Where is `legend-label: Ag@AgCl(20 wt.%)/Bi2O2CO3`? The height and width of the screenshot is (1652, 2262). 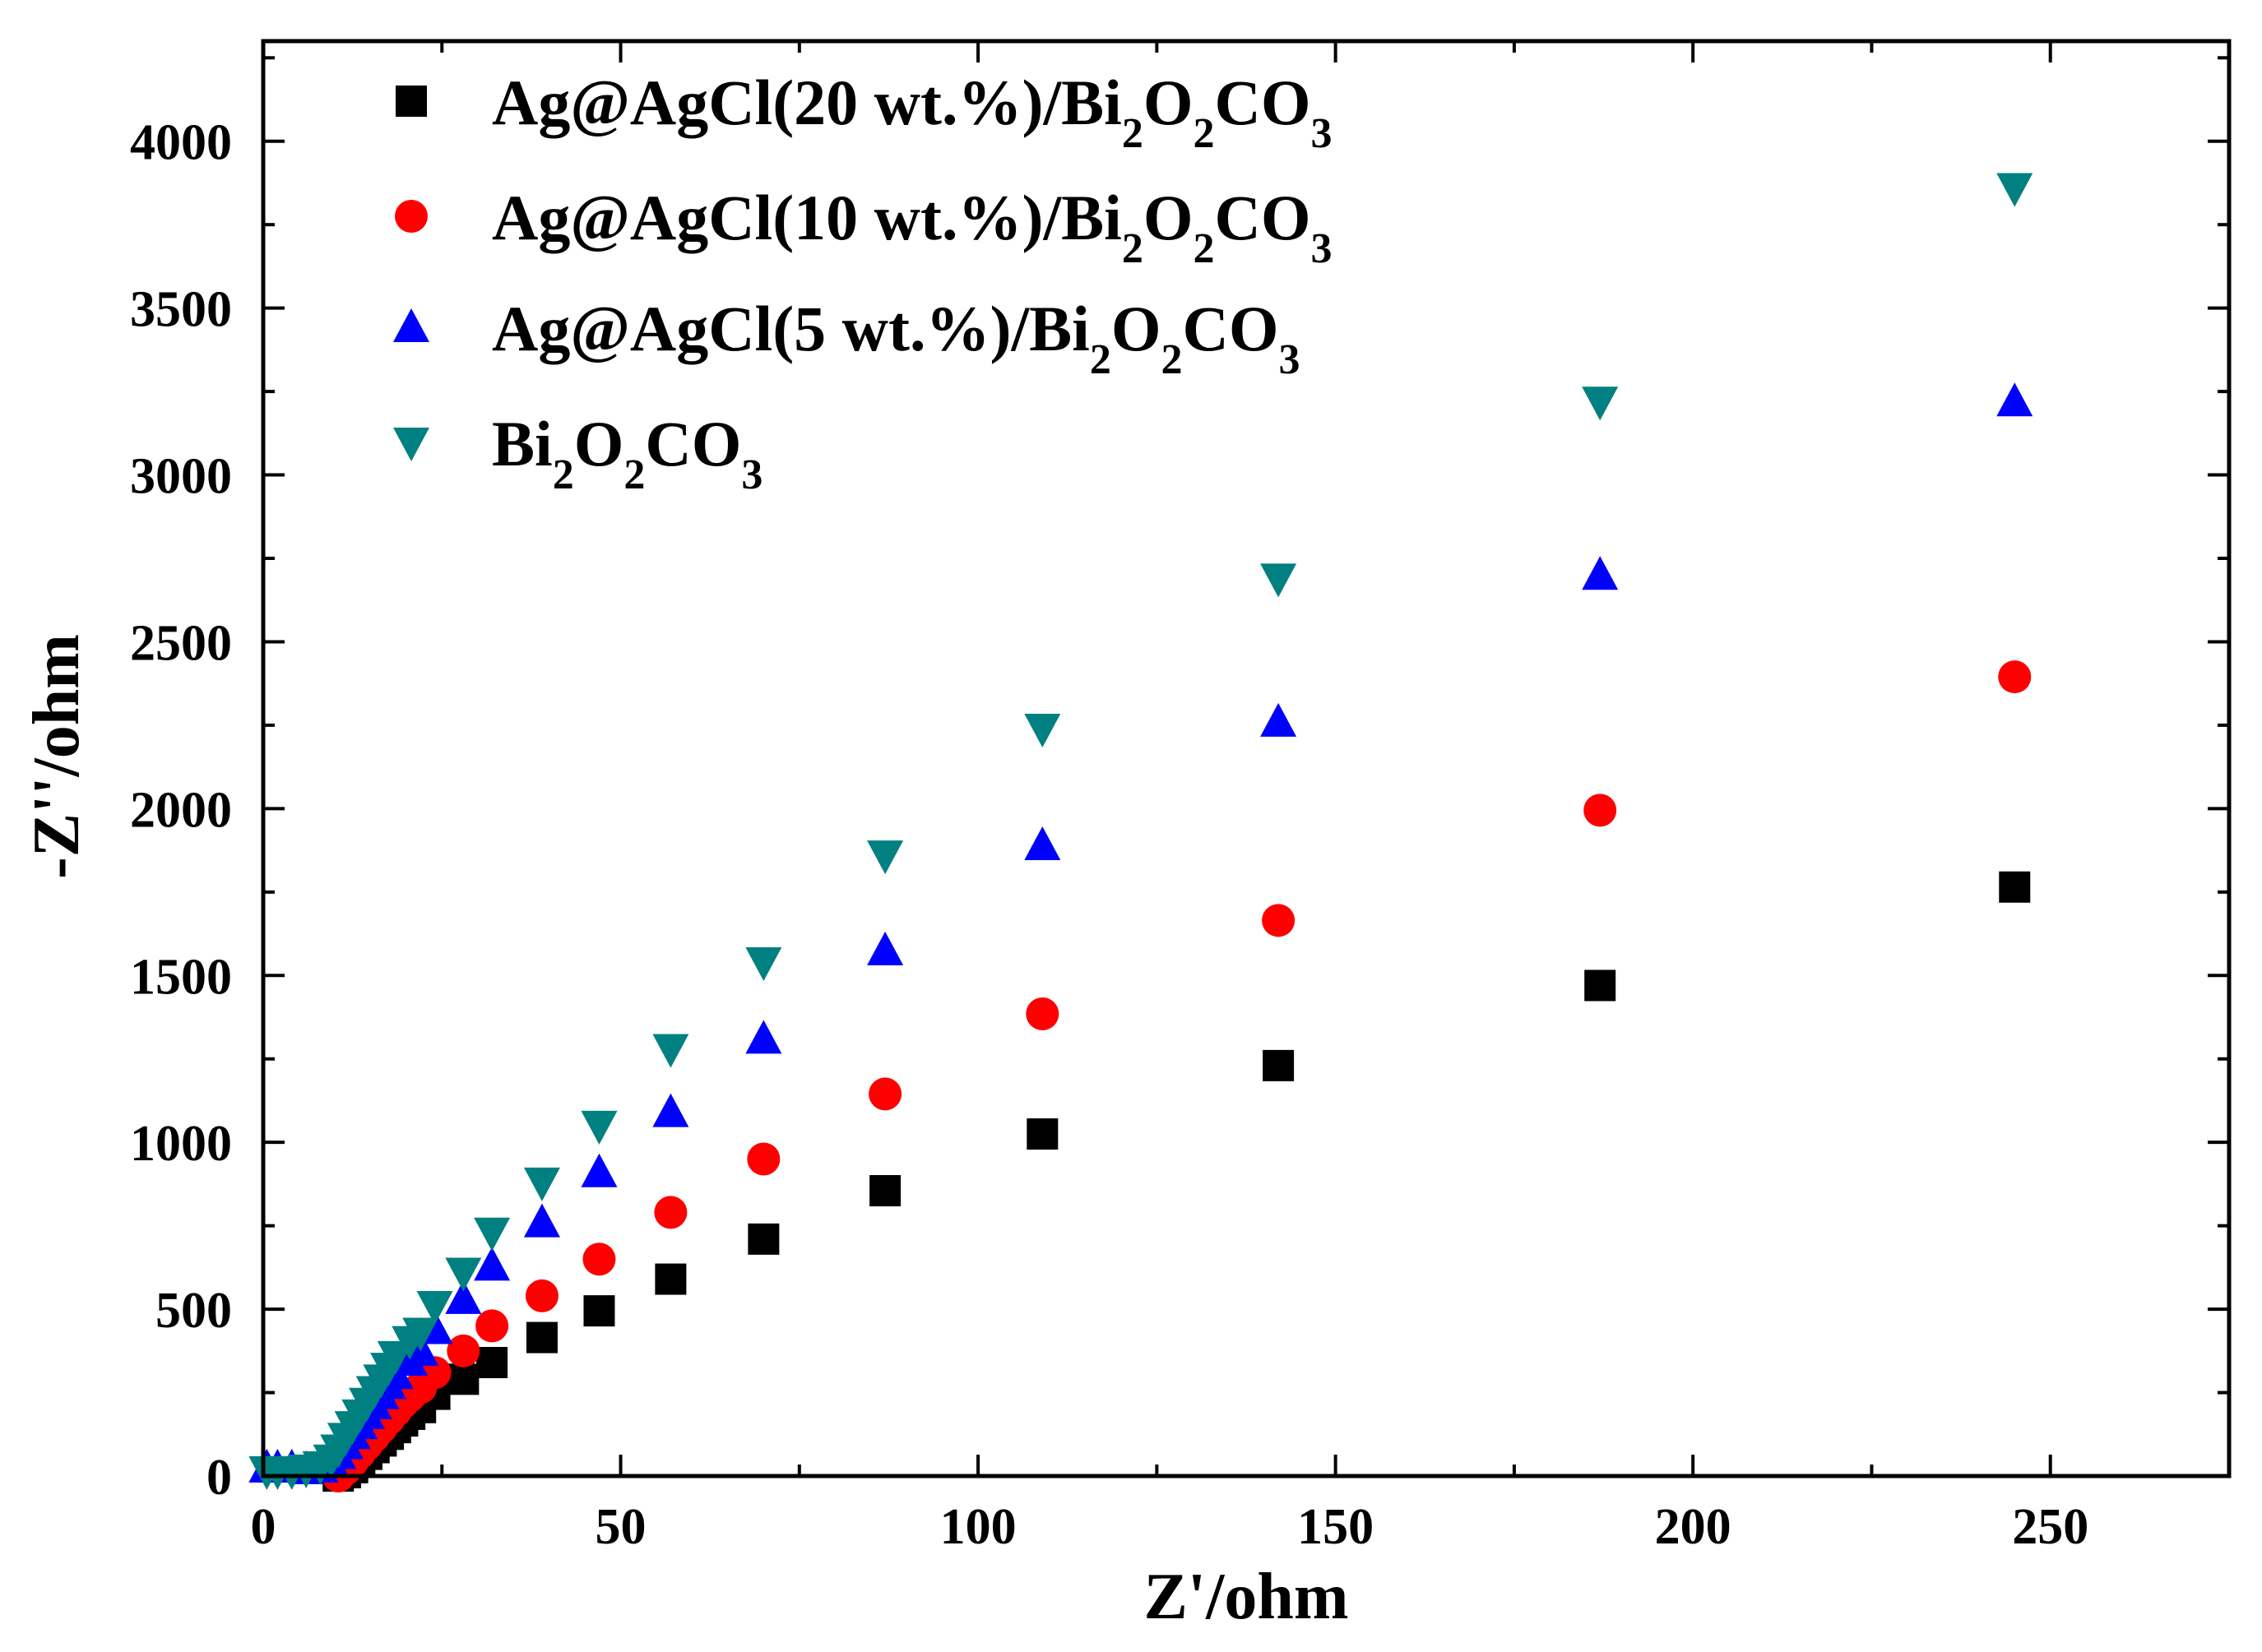
legend-label: Ag@AgCl(20 wt.%)/Bi2O2CO3 is located at coordinates (912, 112).